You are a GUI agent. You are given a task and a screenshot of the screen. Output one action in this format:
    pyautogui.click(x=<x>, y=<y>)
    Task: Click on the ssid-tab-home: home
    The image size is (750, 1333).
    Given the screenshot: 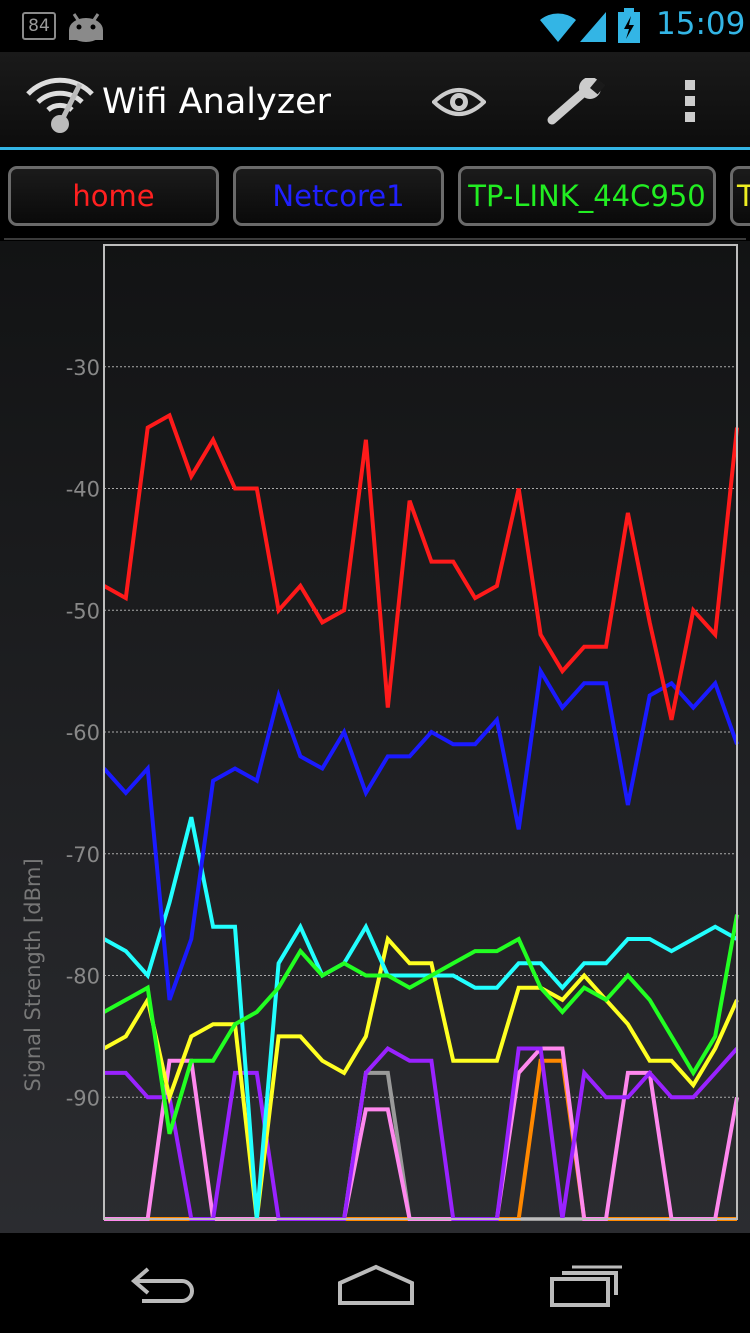 What is the action you would take?
    pyautogui.click(x=113, y=196)
    